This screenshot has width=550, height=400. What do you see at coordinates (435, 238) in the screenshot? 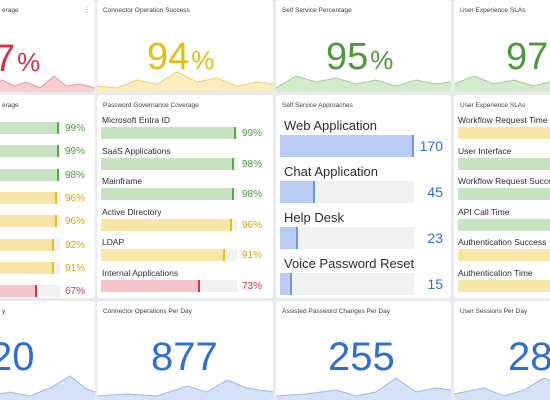
I see `approach-value: 23` at bounding box center [435, 238].